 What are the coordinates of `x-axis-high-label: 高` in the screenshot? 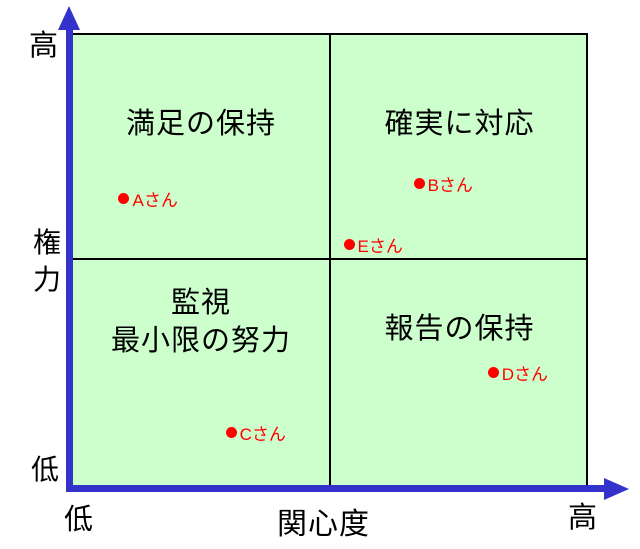 It's located at (583, 518).